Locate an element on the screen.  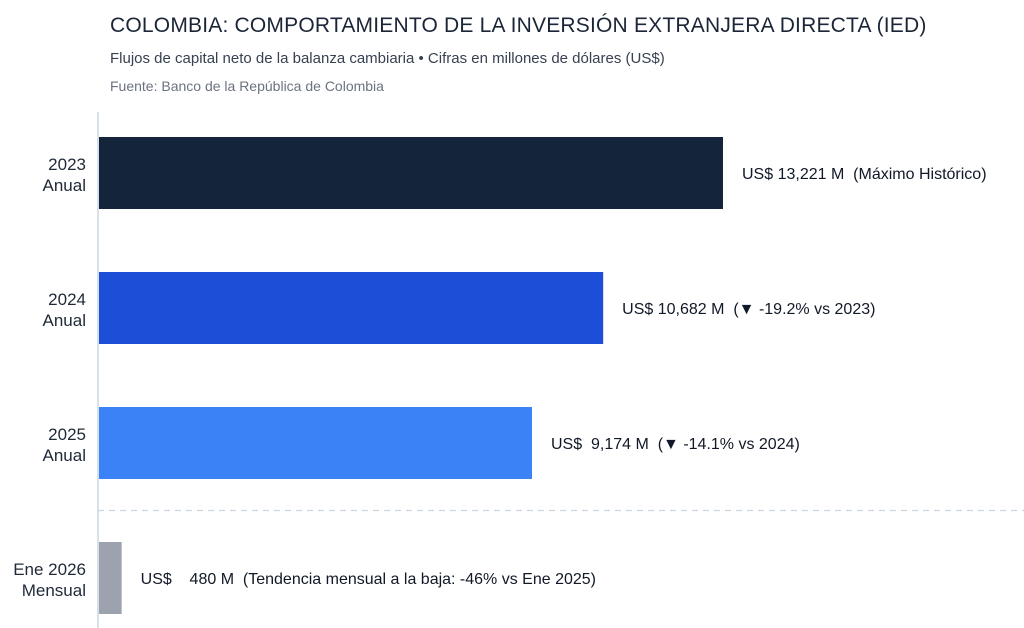
category-label-1-line2: Anual is located at coordinates (64, 320).